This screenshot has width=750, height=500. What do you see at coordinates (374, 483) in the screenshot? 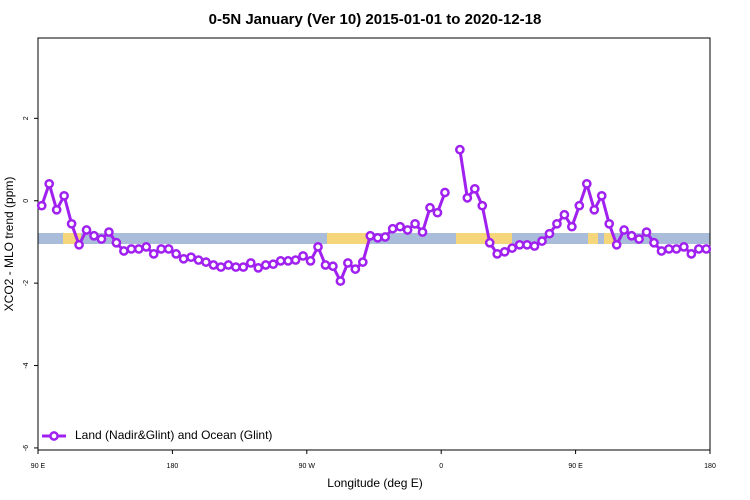
I see `x-axis-label: Longitude (deg E)` at bounding box center [374, 483].